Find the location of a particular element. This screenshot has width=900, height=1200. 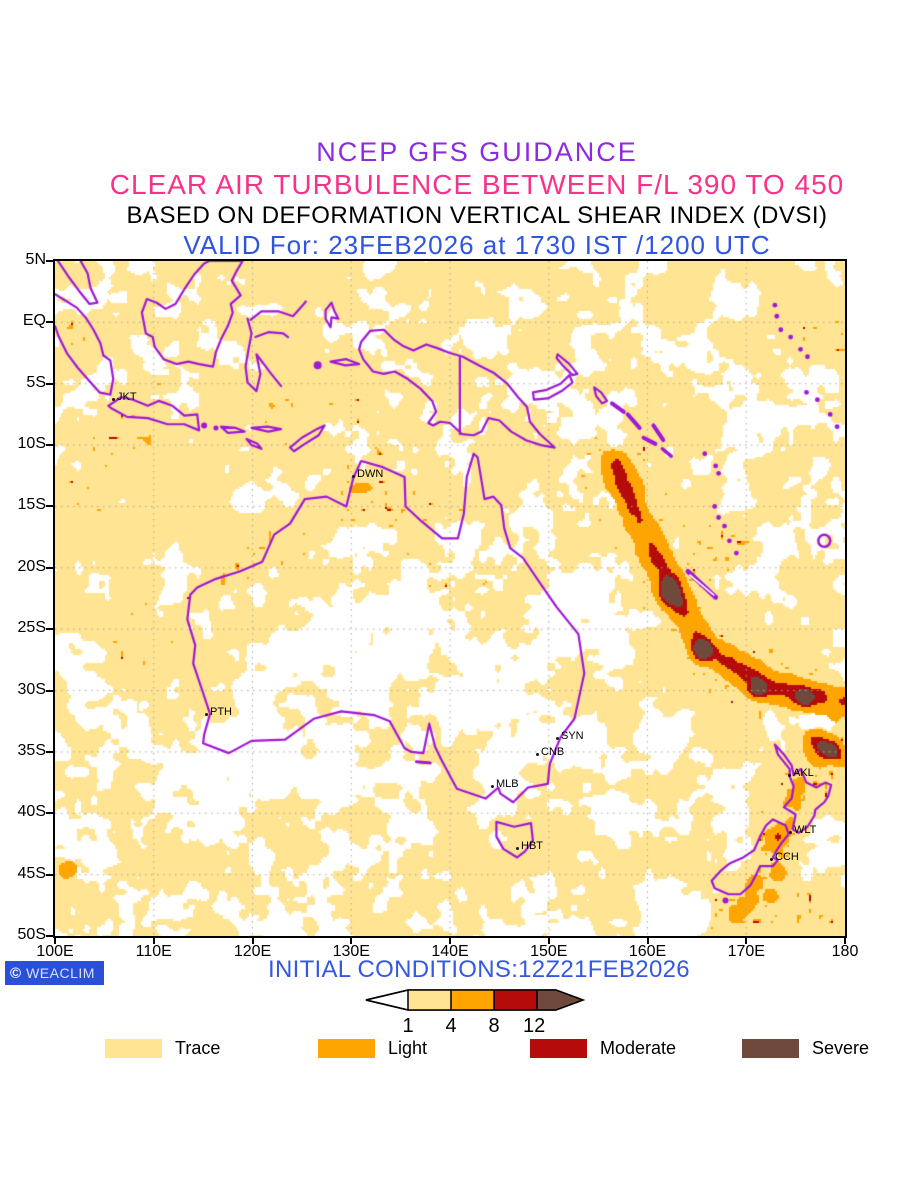

lon-axis-label-140E: 140E is located at coordinates (450, 951).